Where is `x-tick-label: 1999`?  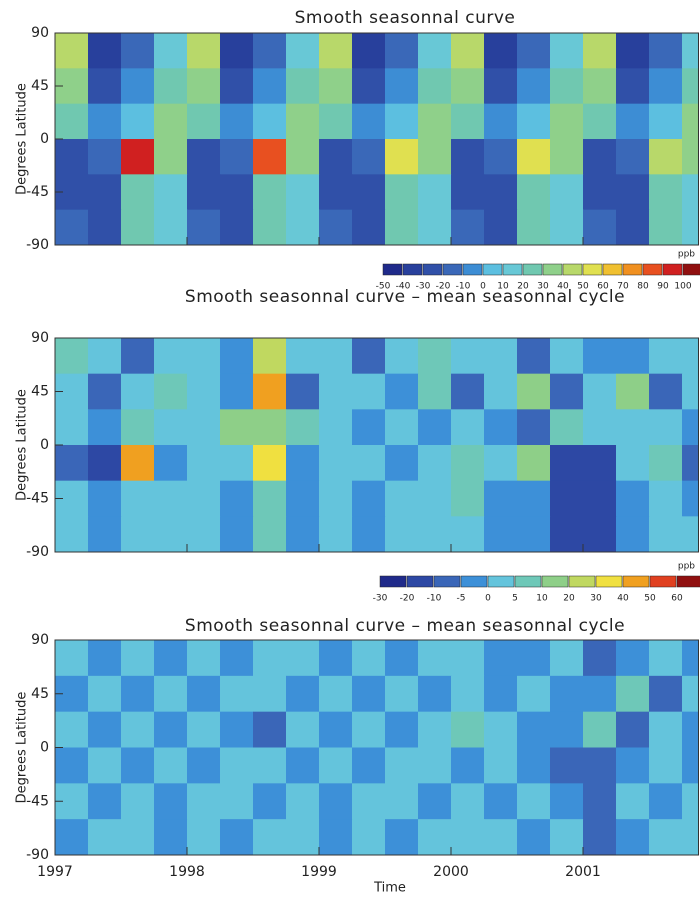 x-tick-label: 1999 is located at coordinates (319, 872).